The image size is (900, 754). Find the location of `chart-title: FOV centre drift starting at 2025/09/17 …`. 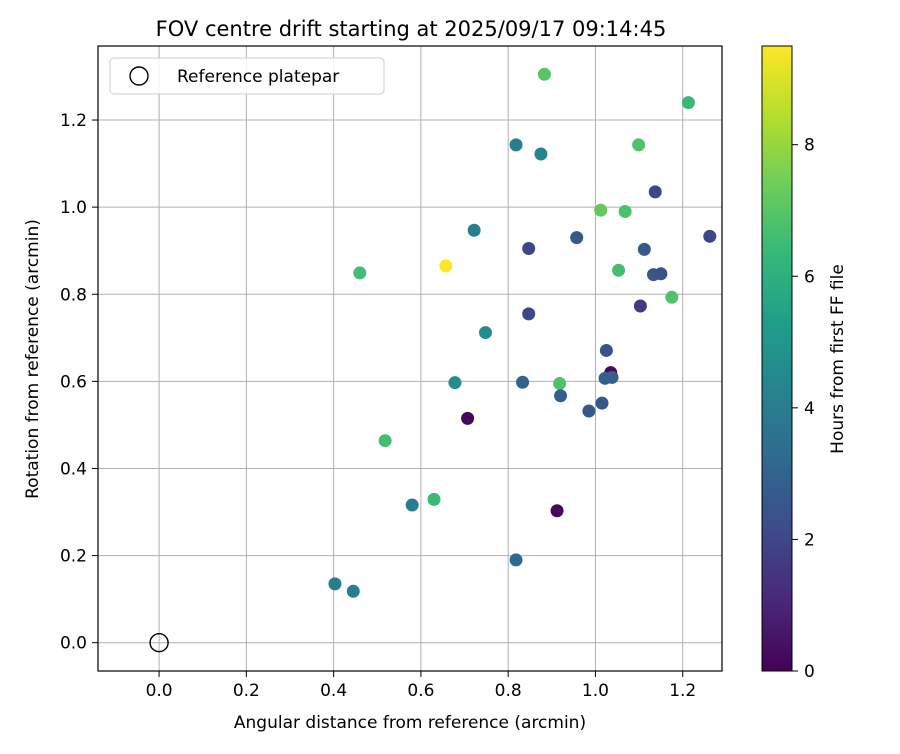

chart-title: FOV centre drift starting at 2025/09/17 … is located at coordinates (411, 29).